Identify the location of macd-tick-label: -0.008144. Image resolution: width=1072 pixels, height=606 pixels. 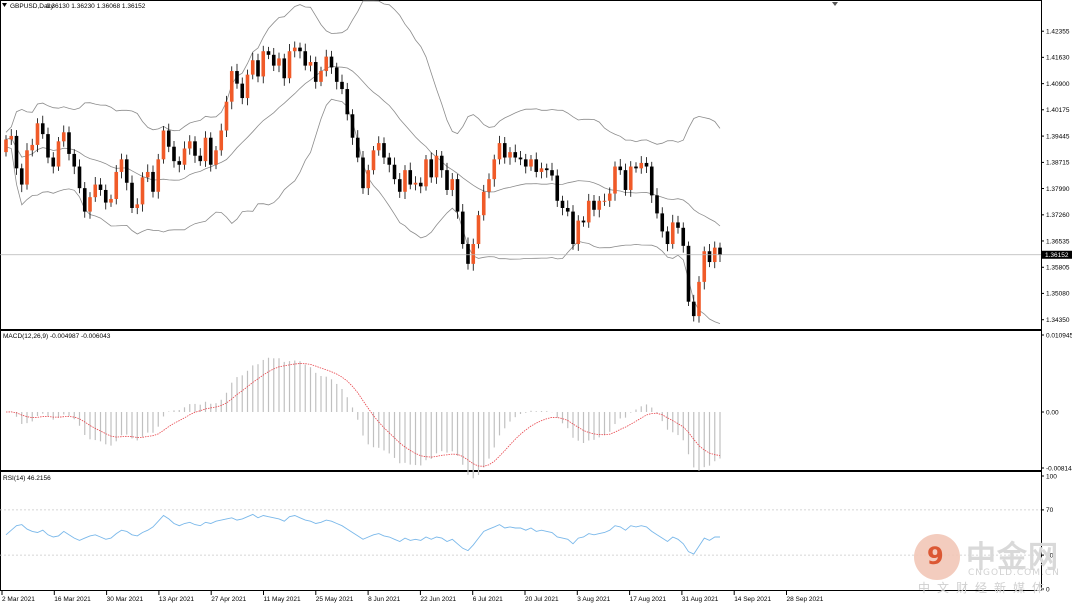
(1059, 468).